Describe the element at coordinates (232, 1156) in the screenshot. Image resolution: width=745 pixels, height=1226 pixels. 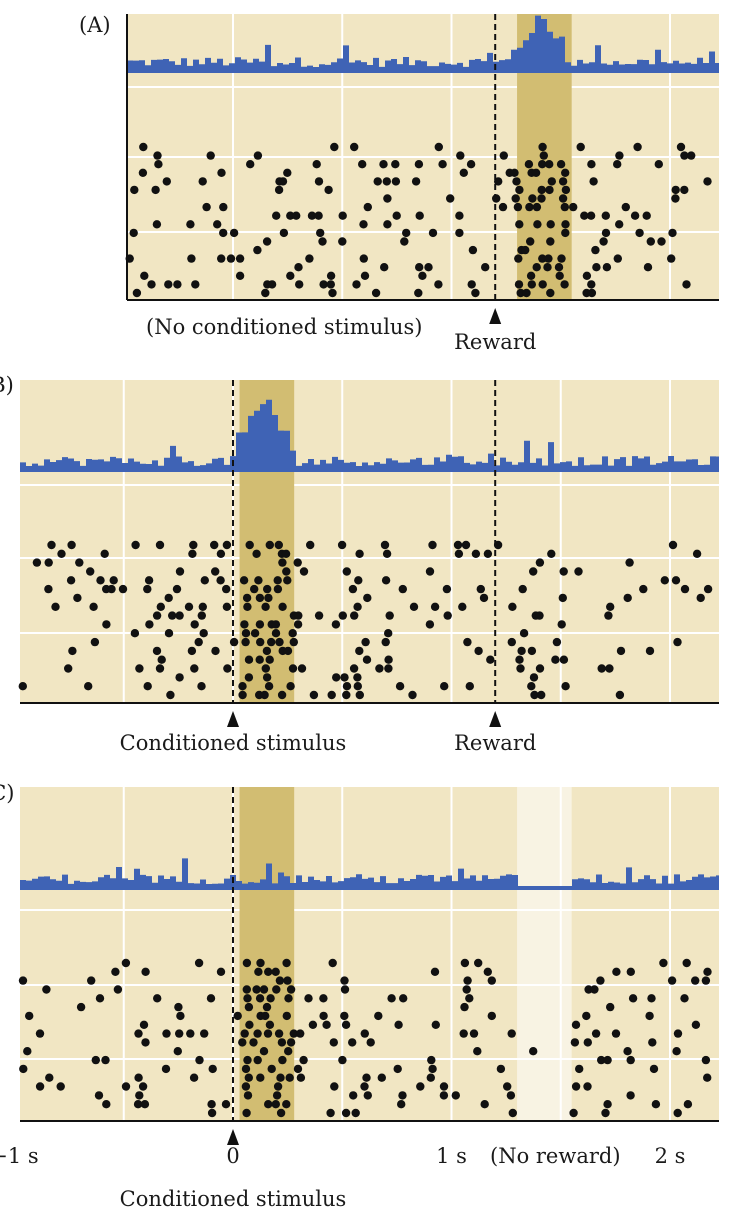
I see `x-tick-label: 0` at that location.